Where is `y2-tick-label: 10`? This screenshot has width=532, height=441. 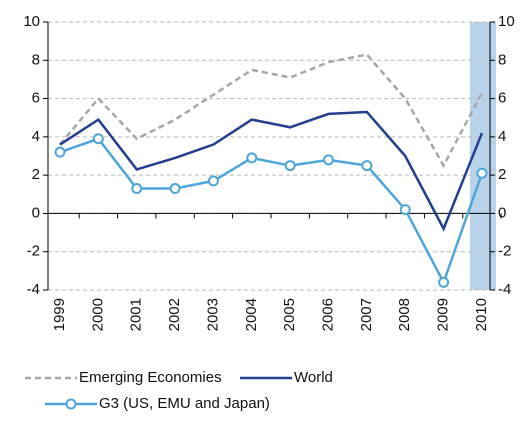 y2-tick-label: 10 is located at coordinates (506, 21).